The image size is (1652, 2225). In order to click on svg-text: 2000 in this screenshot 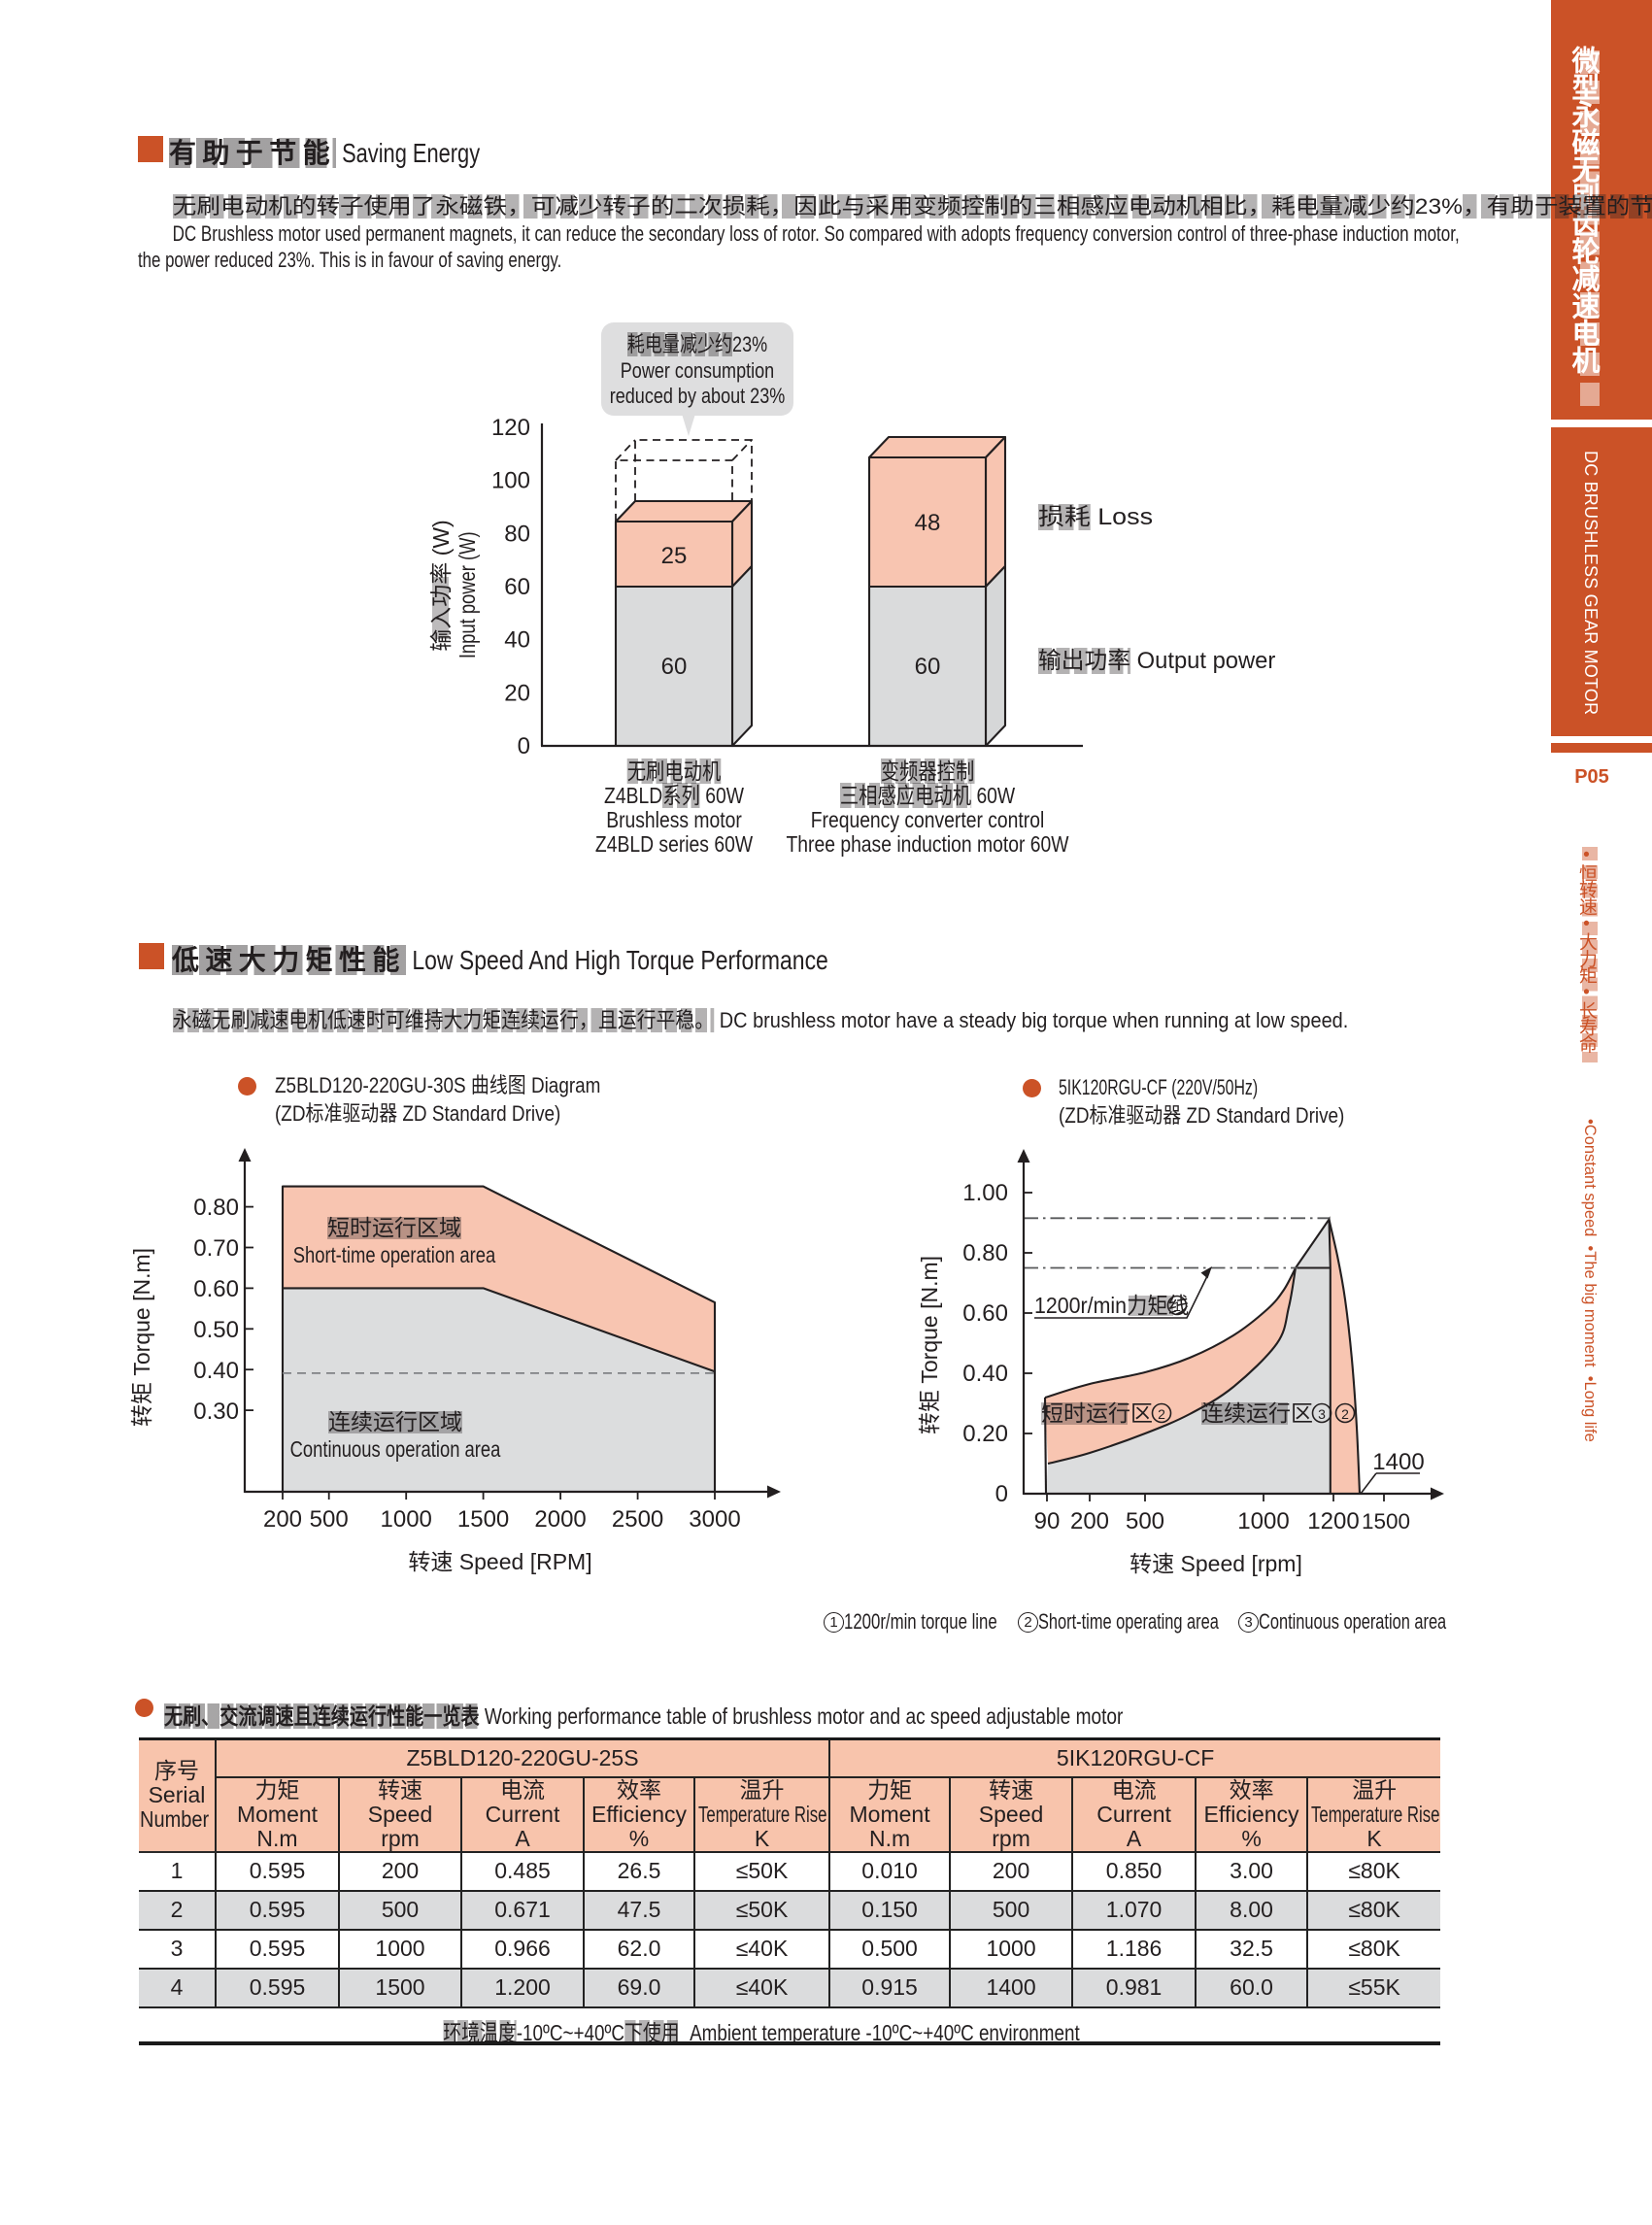, I will do `click(560, 1519)`.